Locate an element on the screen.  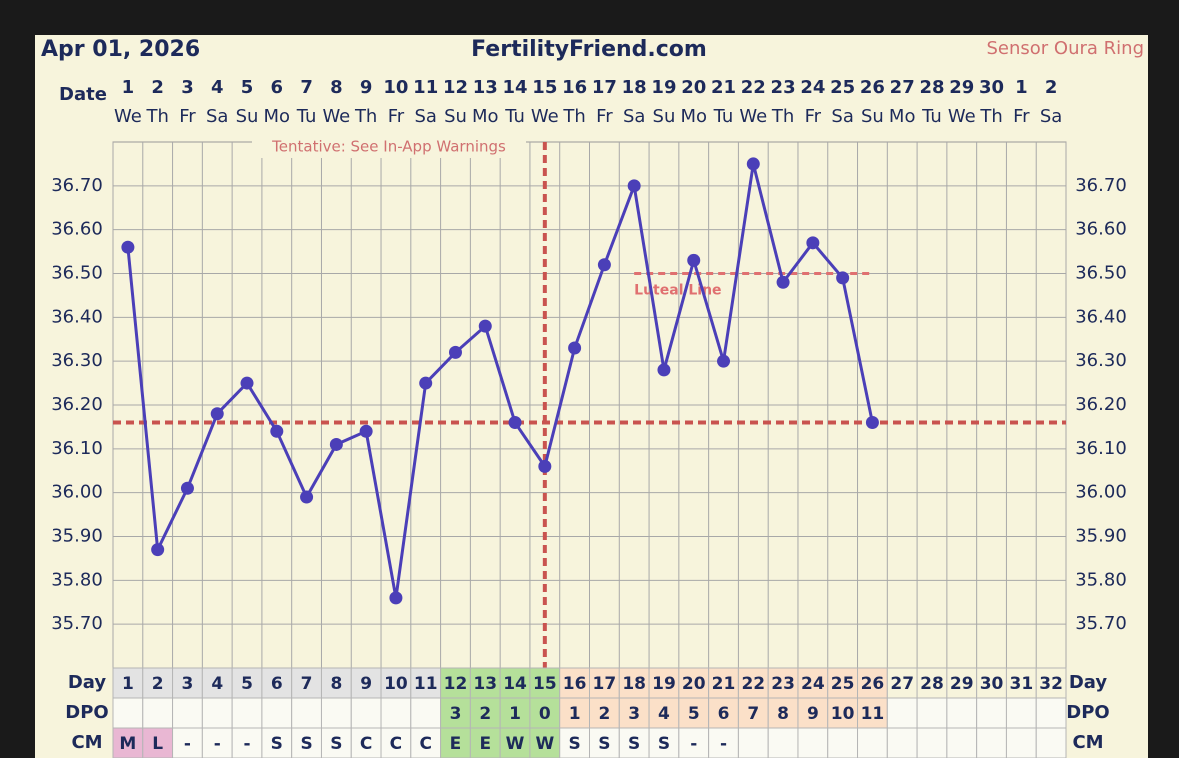
row-cell-text: M is located at coordinates (127, 744).